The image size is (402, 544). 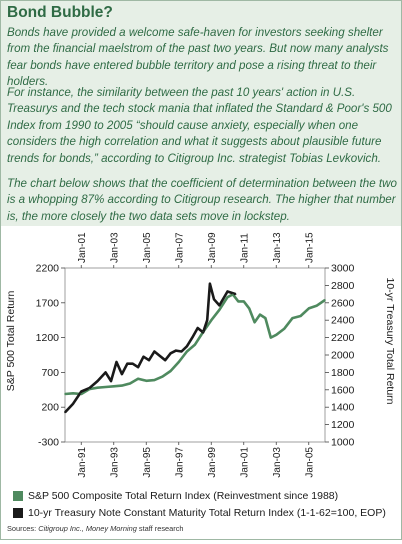 What do you see at coordinates (212, 462) in the screenshot?
I see `bottom-tick-label: Jan-99` at bounding box center [212, 462].